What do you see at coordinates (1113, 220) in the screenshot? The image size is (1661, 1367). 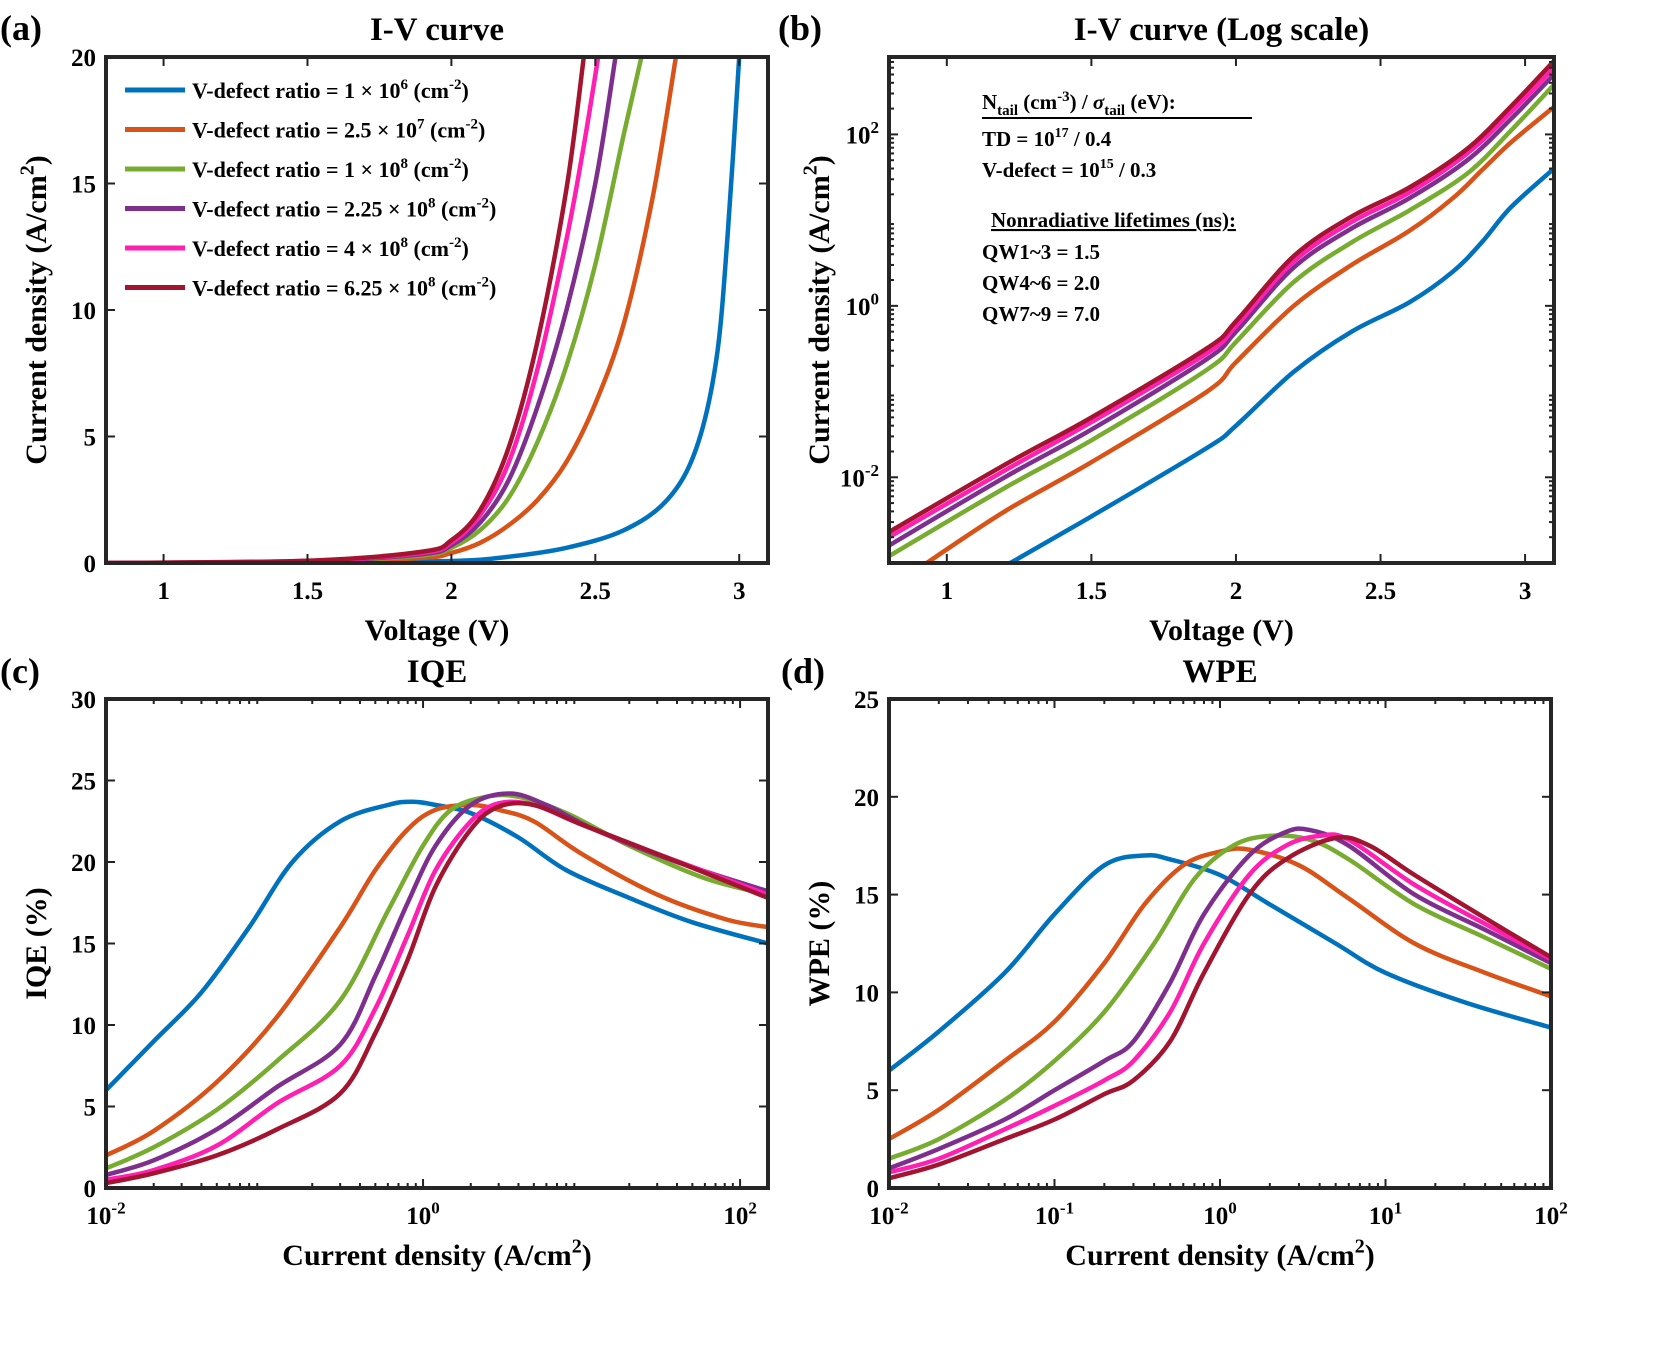 I see `annotation-lifetimes-heading: Nonradiative lifetimes (ns):` at bounding box center [1113, 220].